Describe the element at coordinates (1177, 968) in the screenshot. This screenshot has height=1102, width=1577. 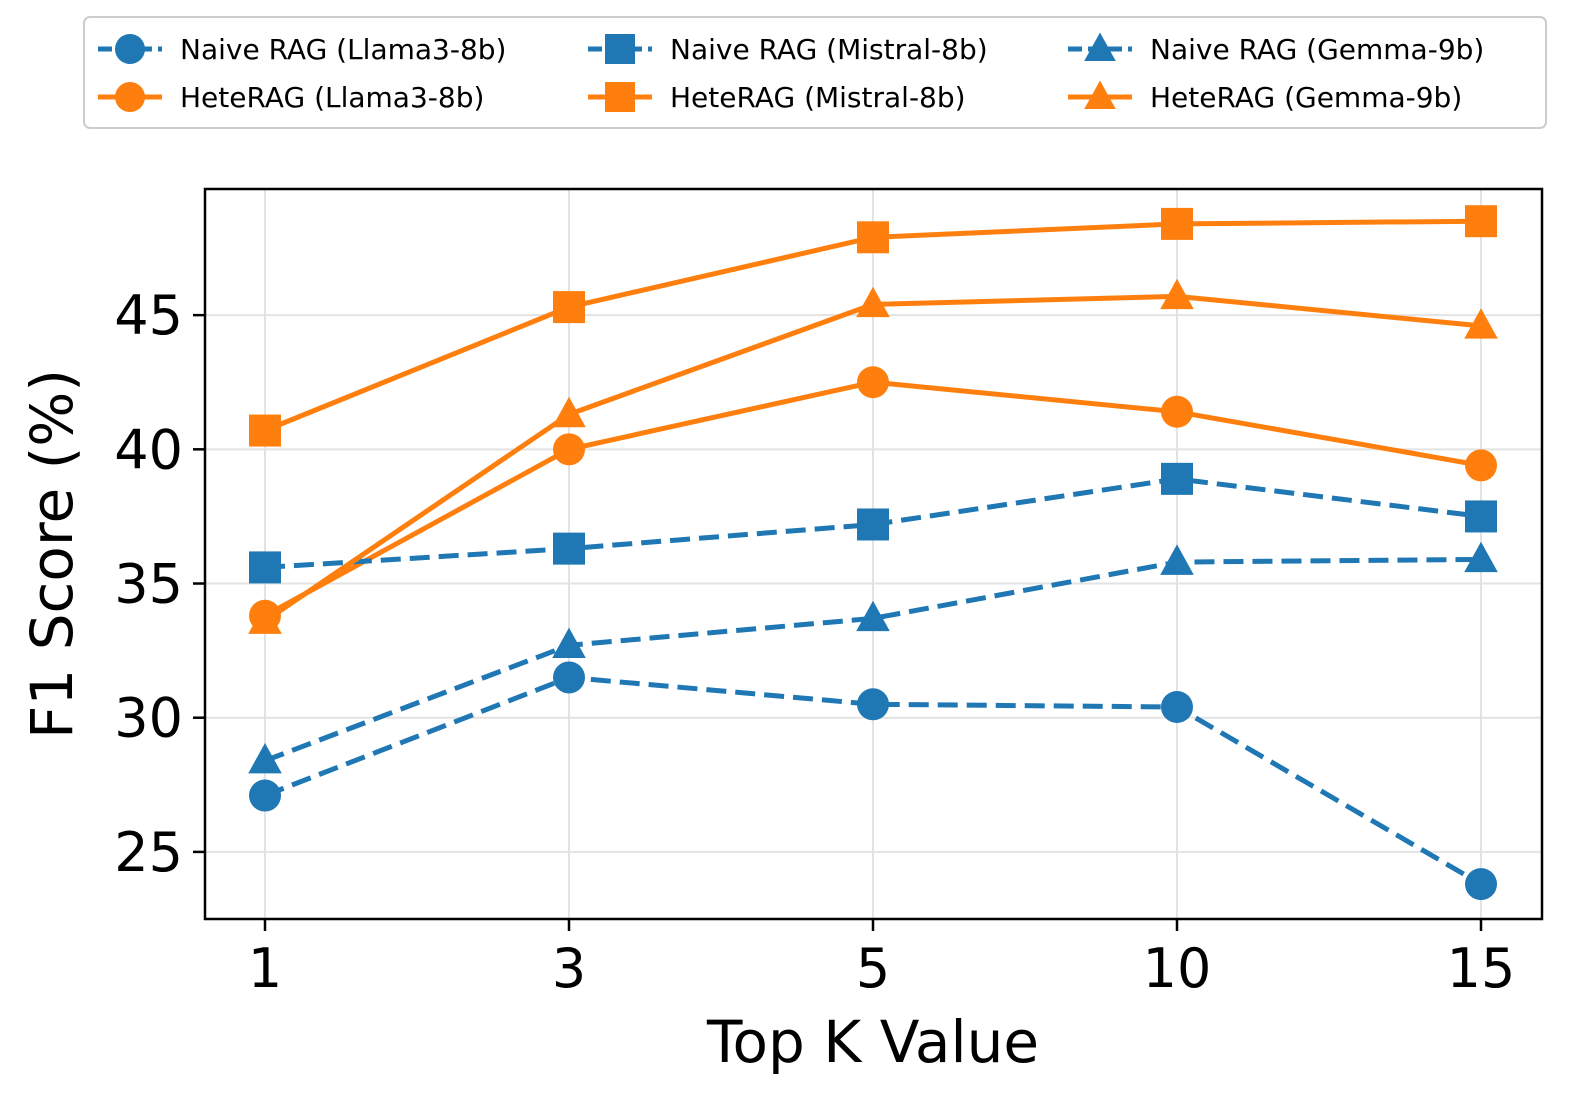
I see `x-tick-label: 10` at that location.